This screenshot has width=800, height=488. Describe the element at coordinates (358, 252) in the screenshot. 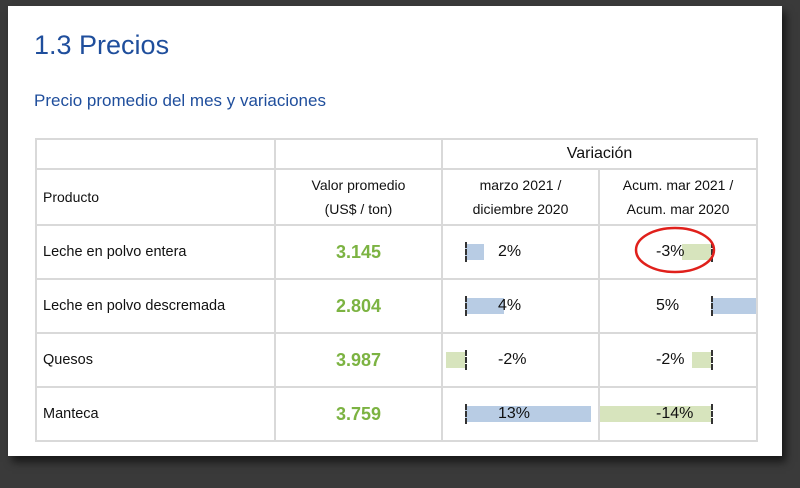

I see `average-value: 3.145` at that location.